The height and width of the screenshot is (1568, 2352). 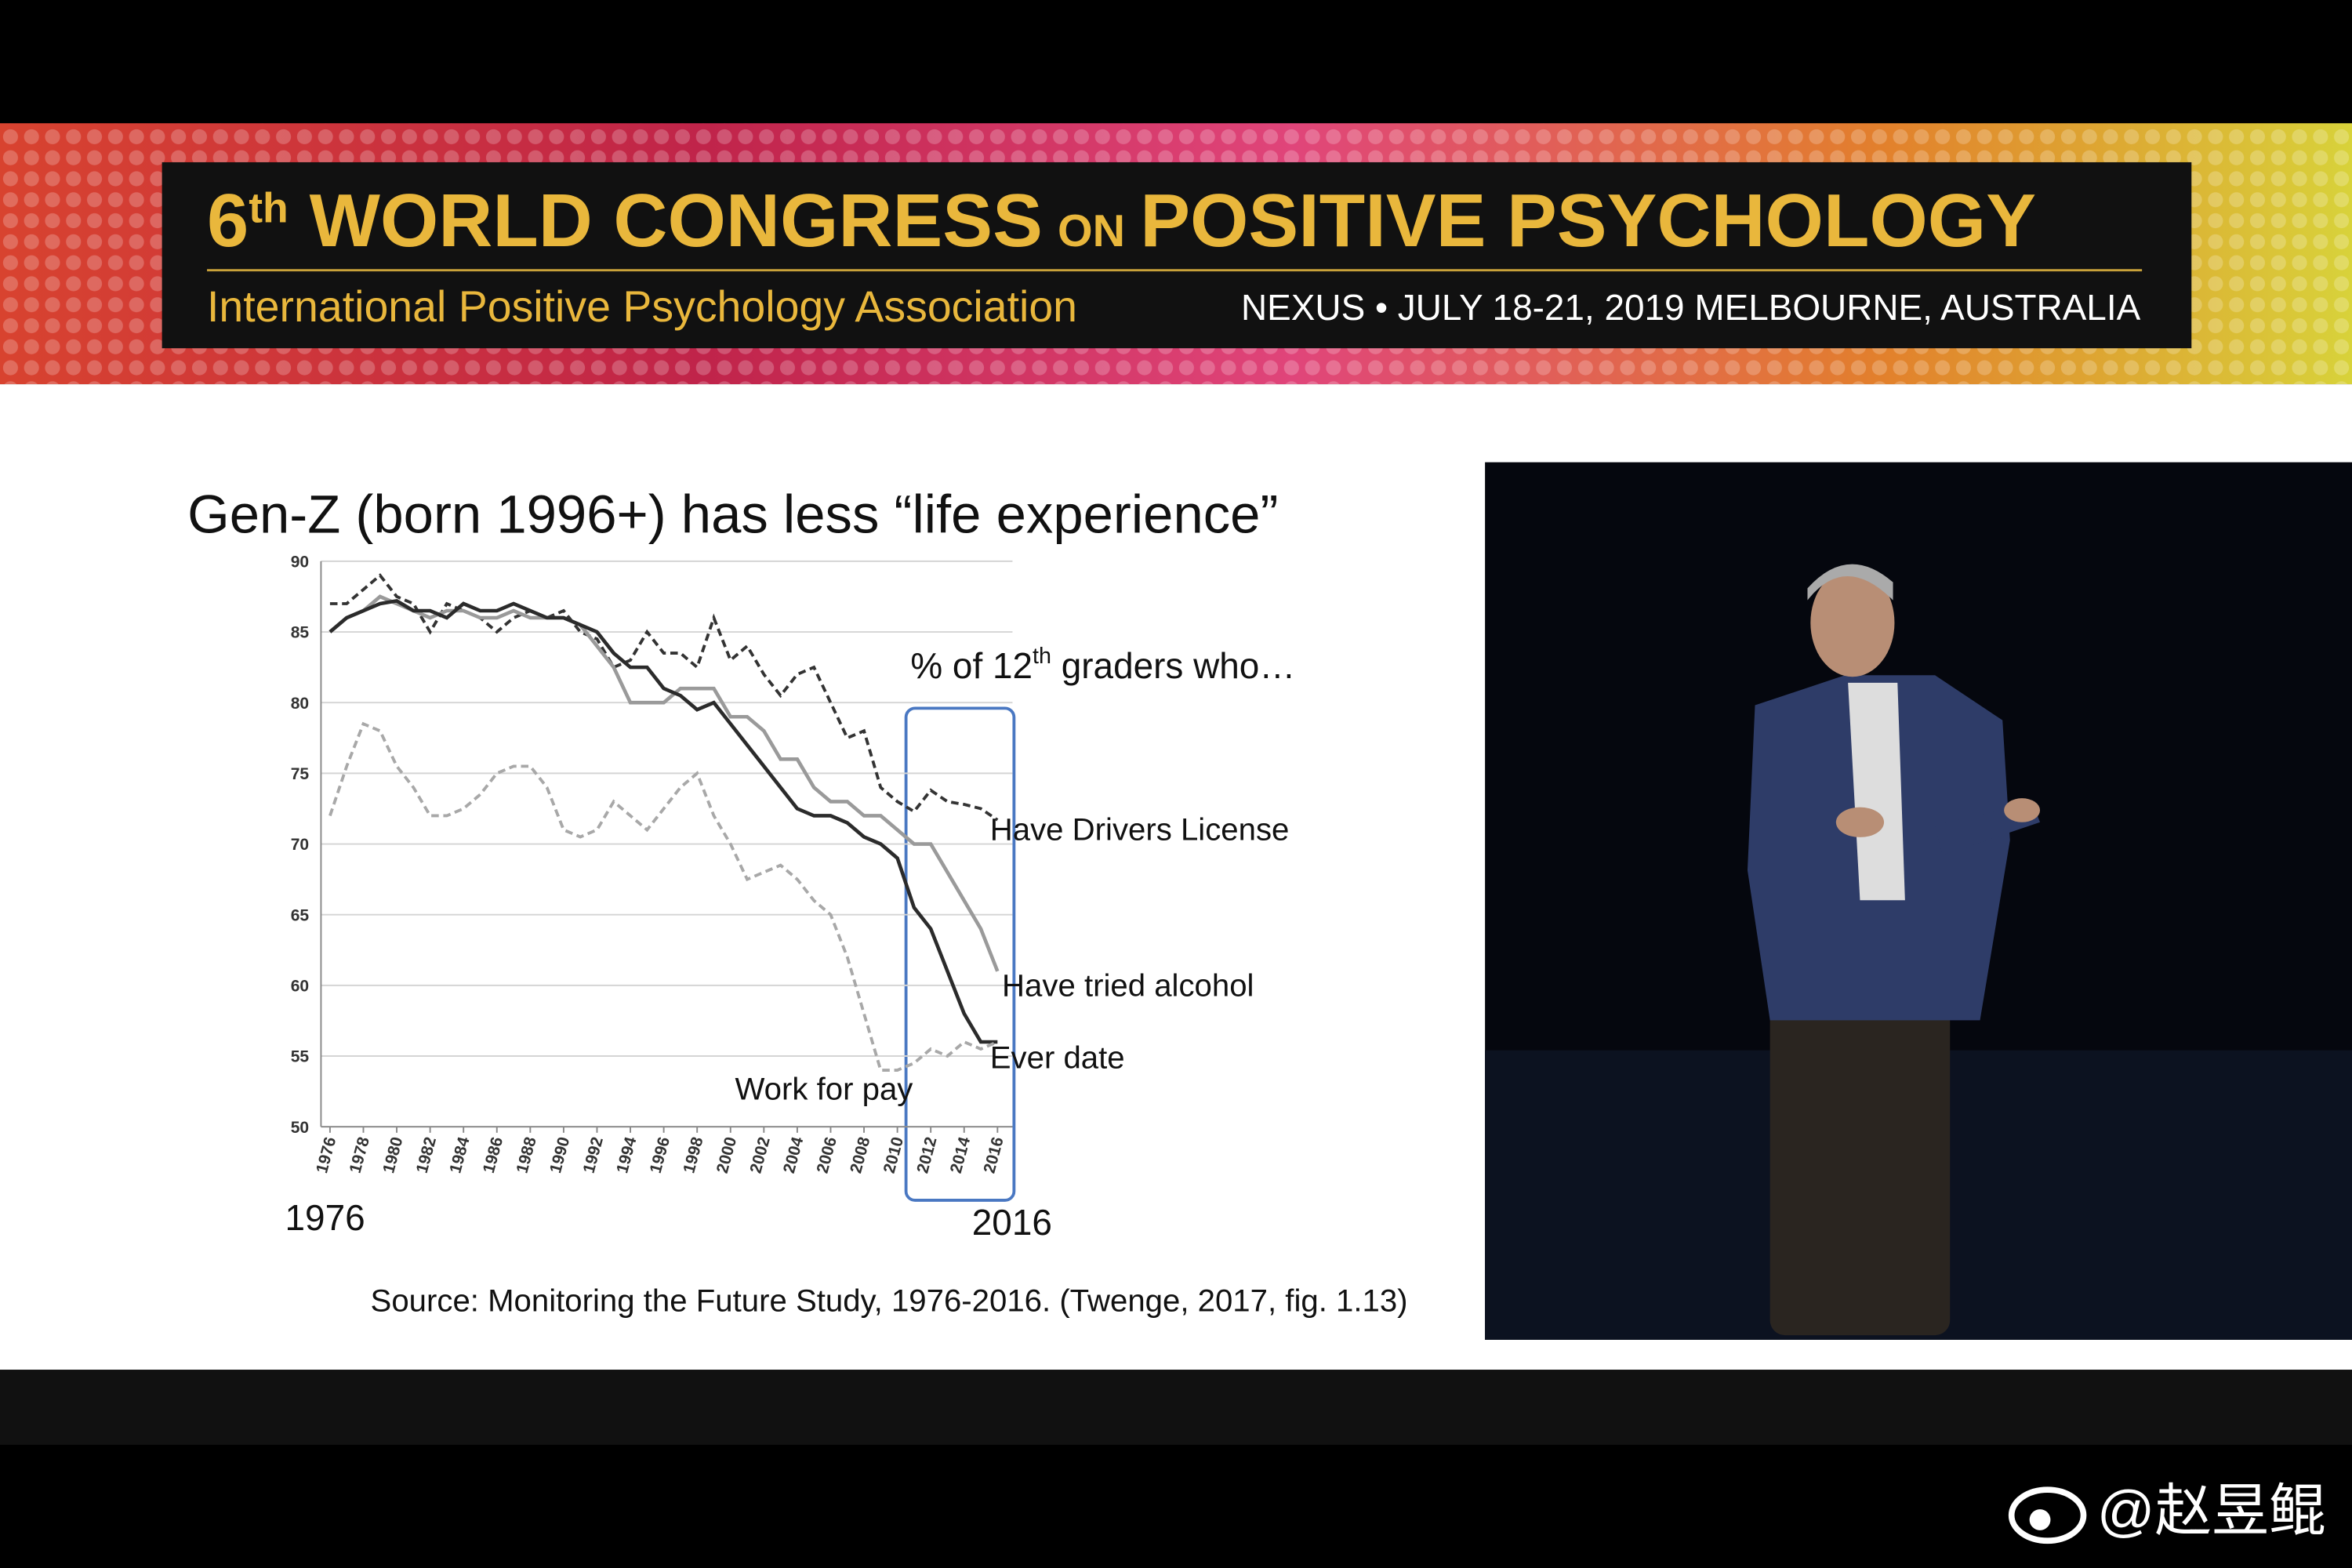 I want to click on y-tick-label: 60, so click(x=300, y=987).